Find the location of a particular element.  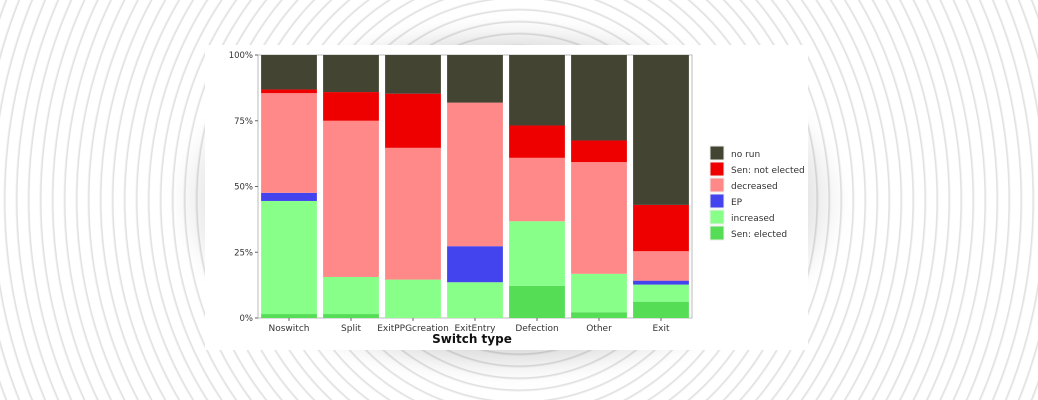

legend-label: decreased is located at coordinates (754, 187).